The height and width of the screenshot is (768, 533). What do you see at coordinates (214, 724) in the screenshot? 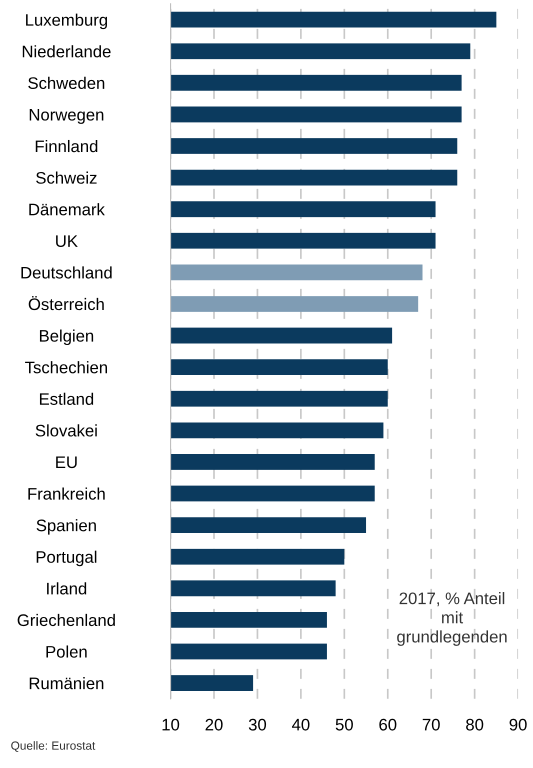
I see `x-tick-label: 20` at bounding box center [214, 724].